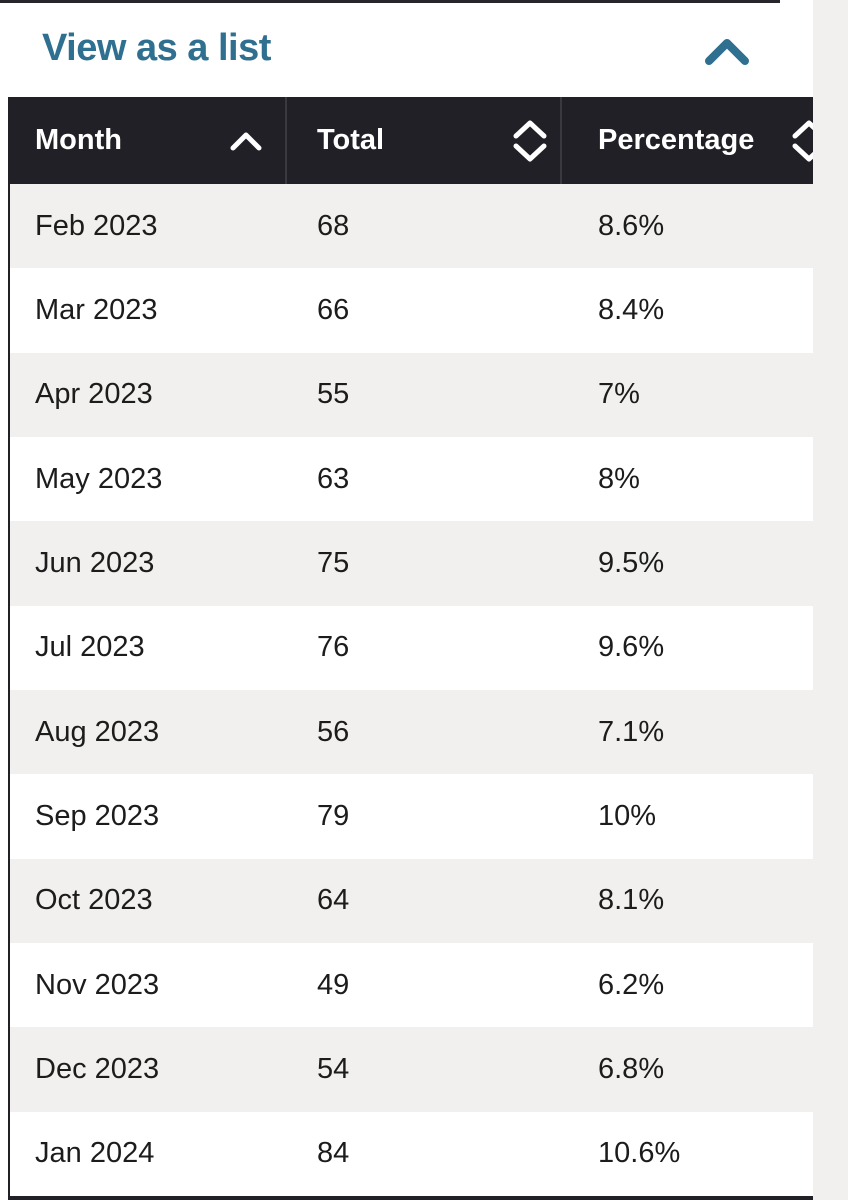 The height and width of the screenshot is (1200, 848). I want to click on cell-total: 68, so click(333, 225).